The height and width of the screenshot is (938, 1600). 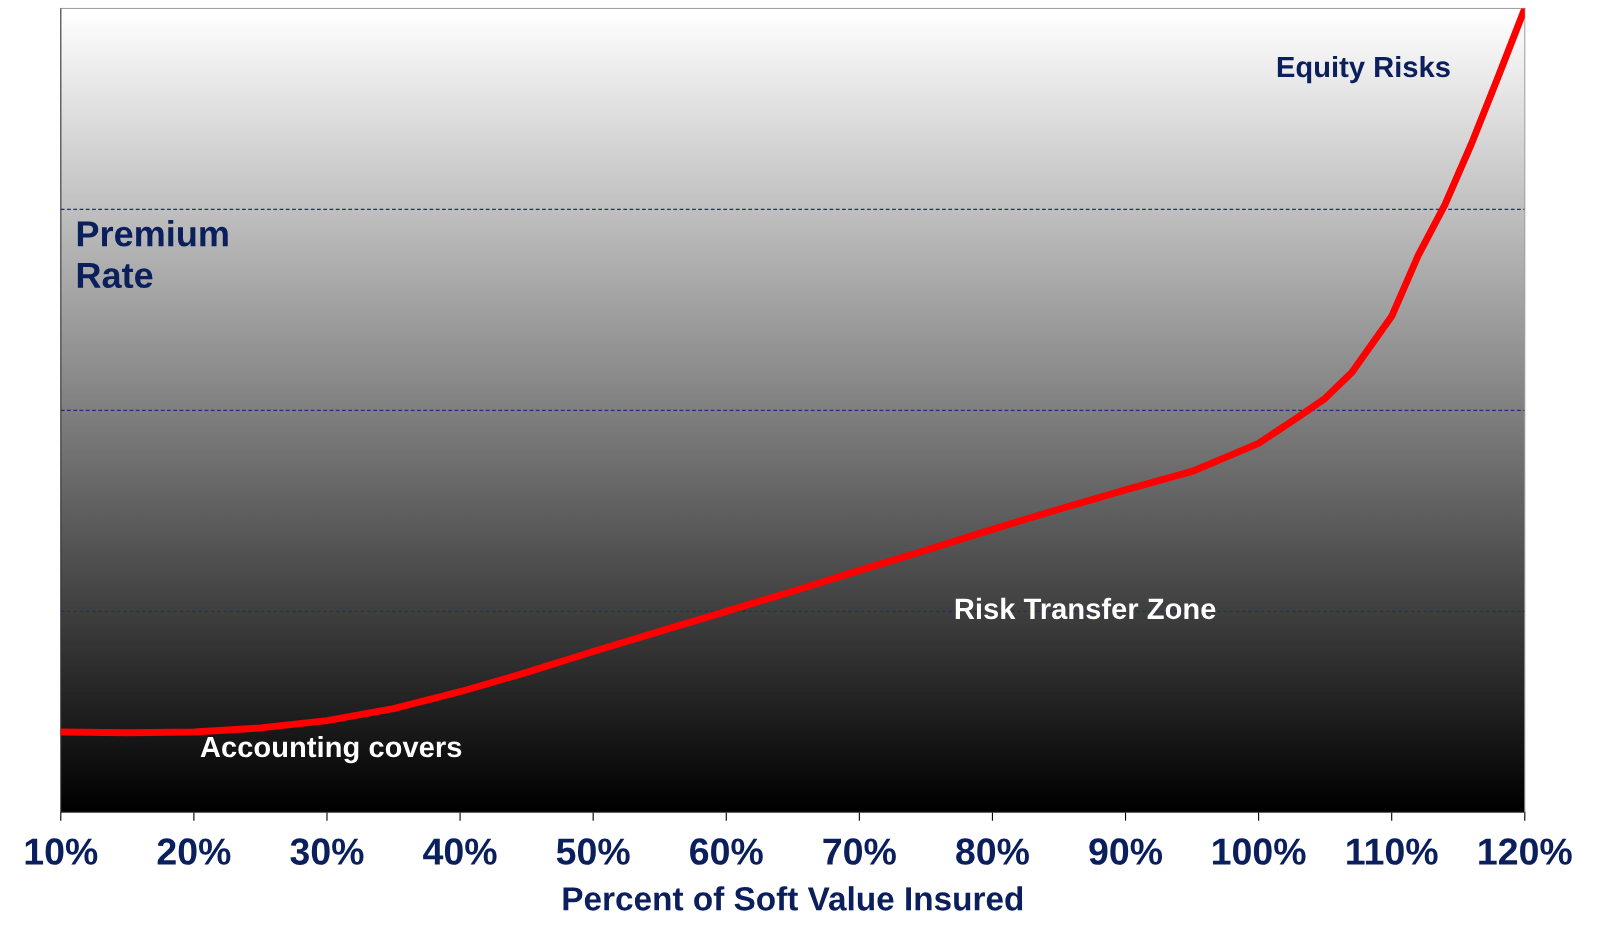 I want to click on y-axis-title: Premium Rate, so click(x=152, y=254).